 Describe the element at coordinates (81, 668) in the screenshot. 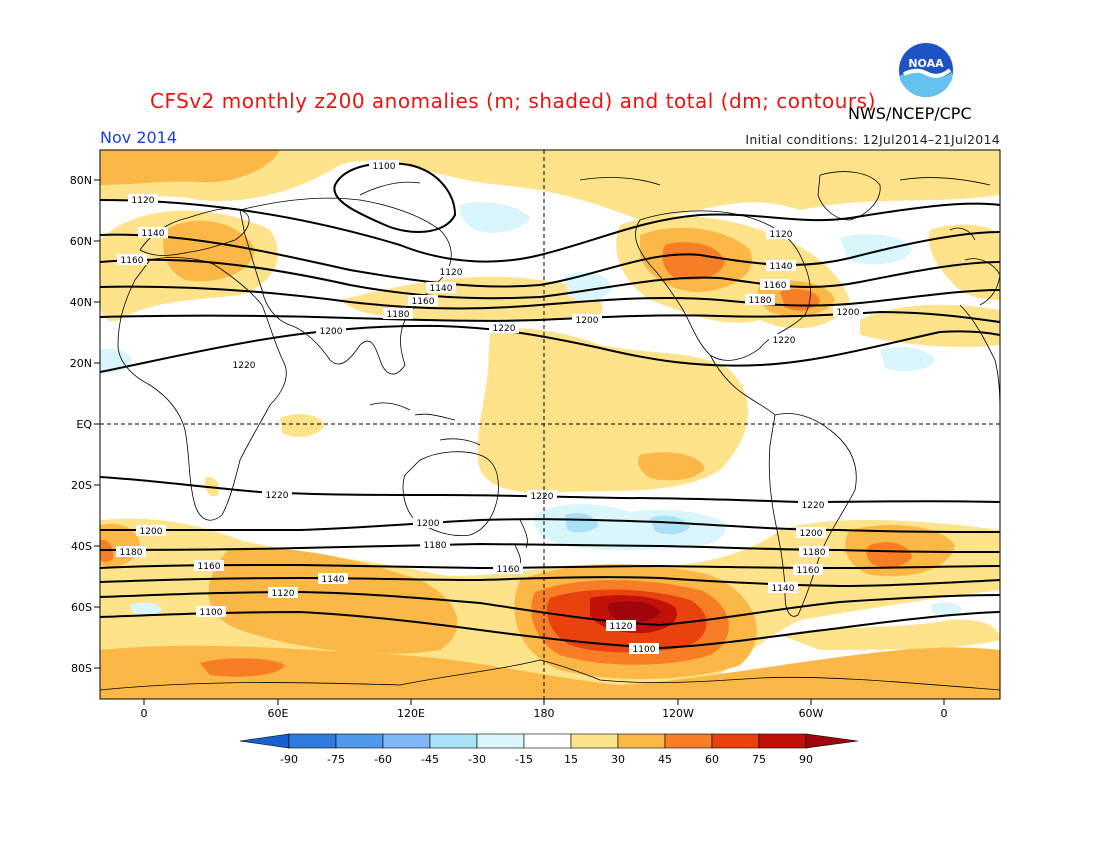

I see `lat-label-80s: 80S` at that location.